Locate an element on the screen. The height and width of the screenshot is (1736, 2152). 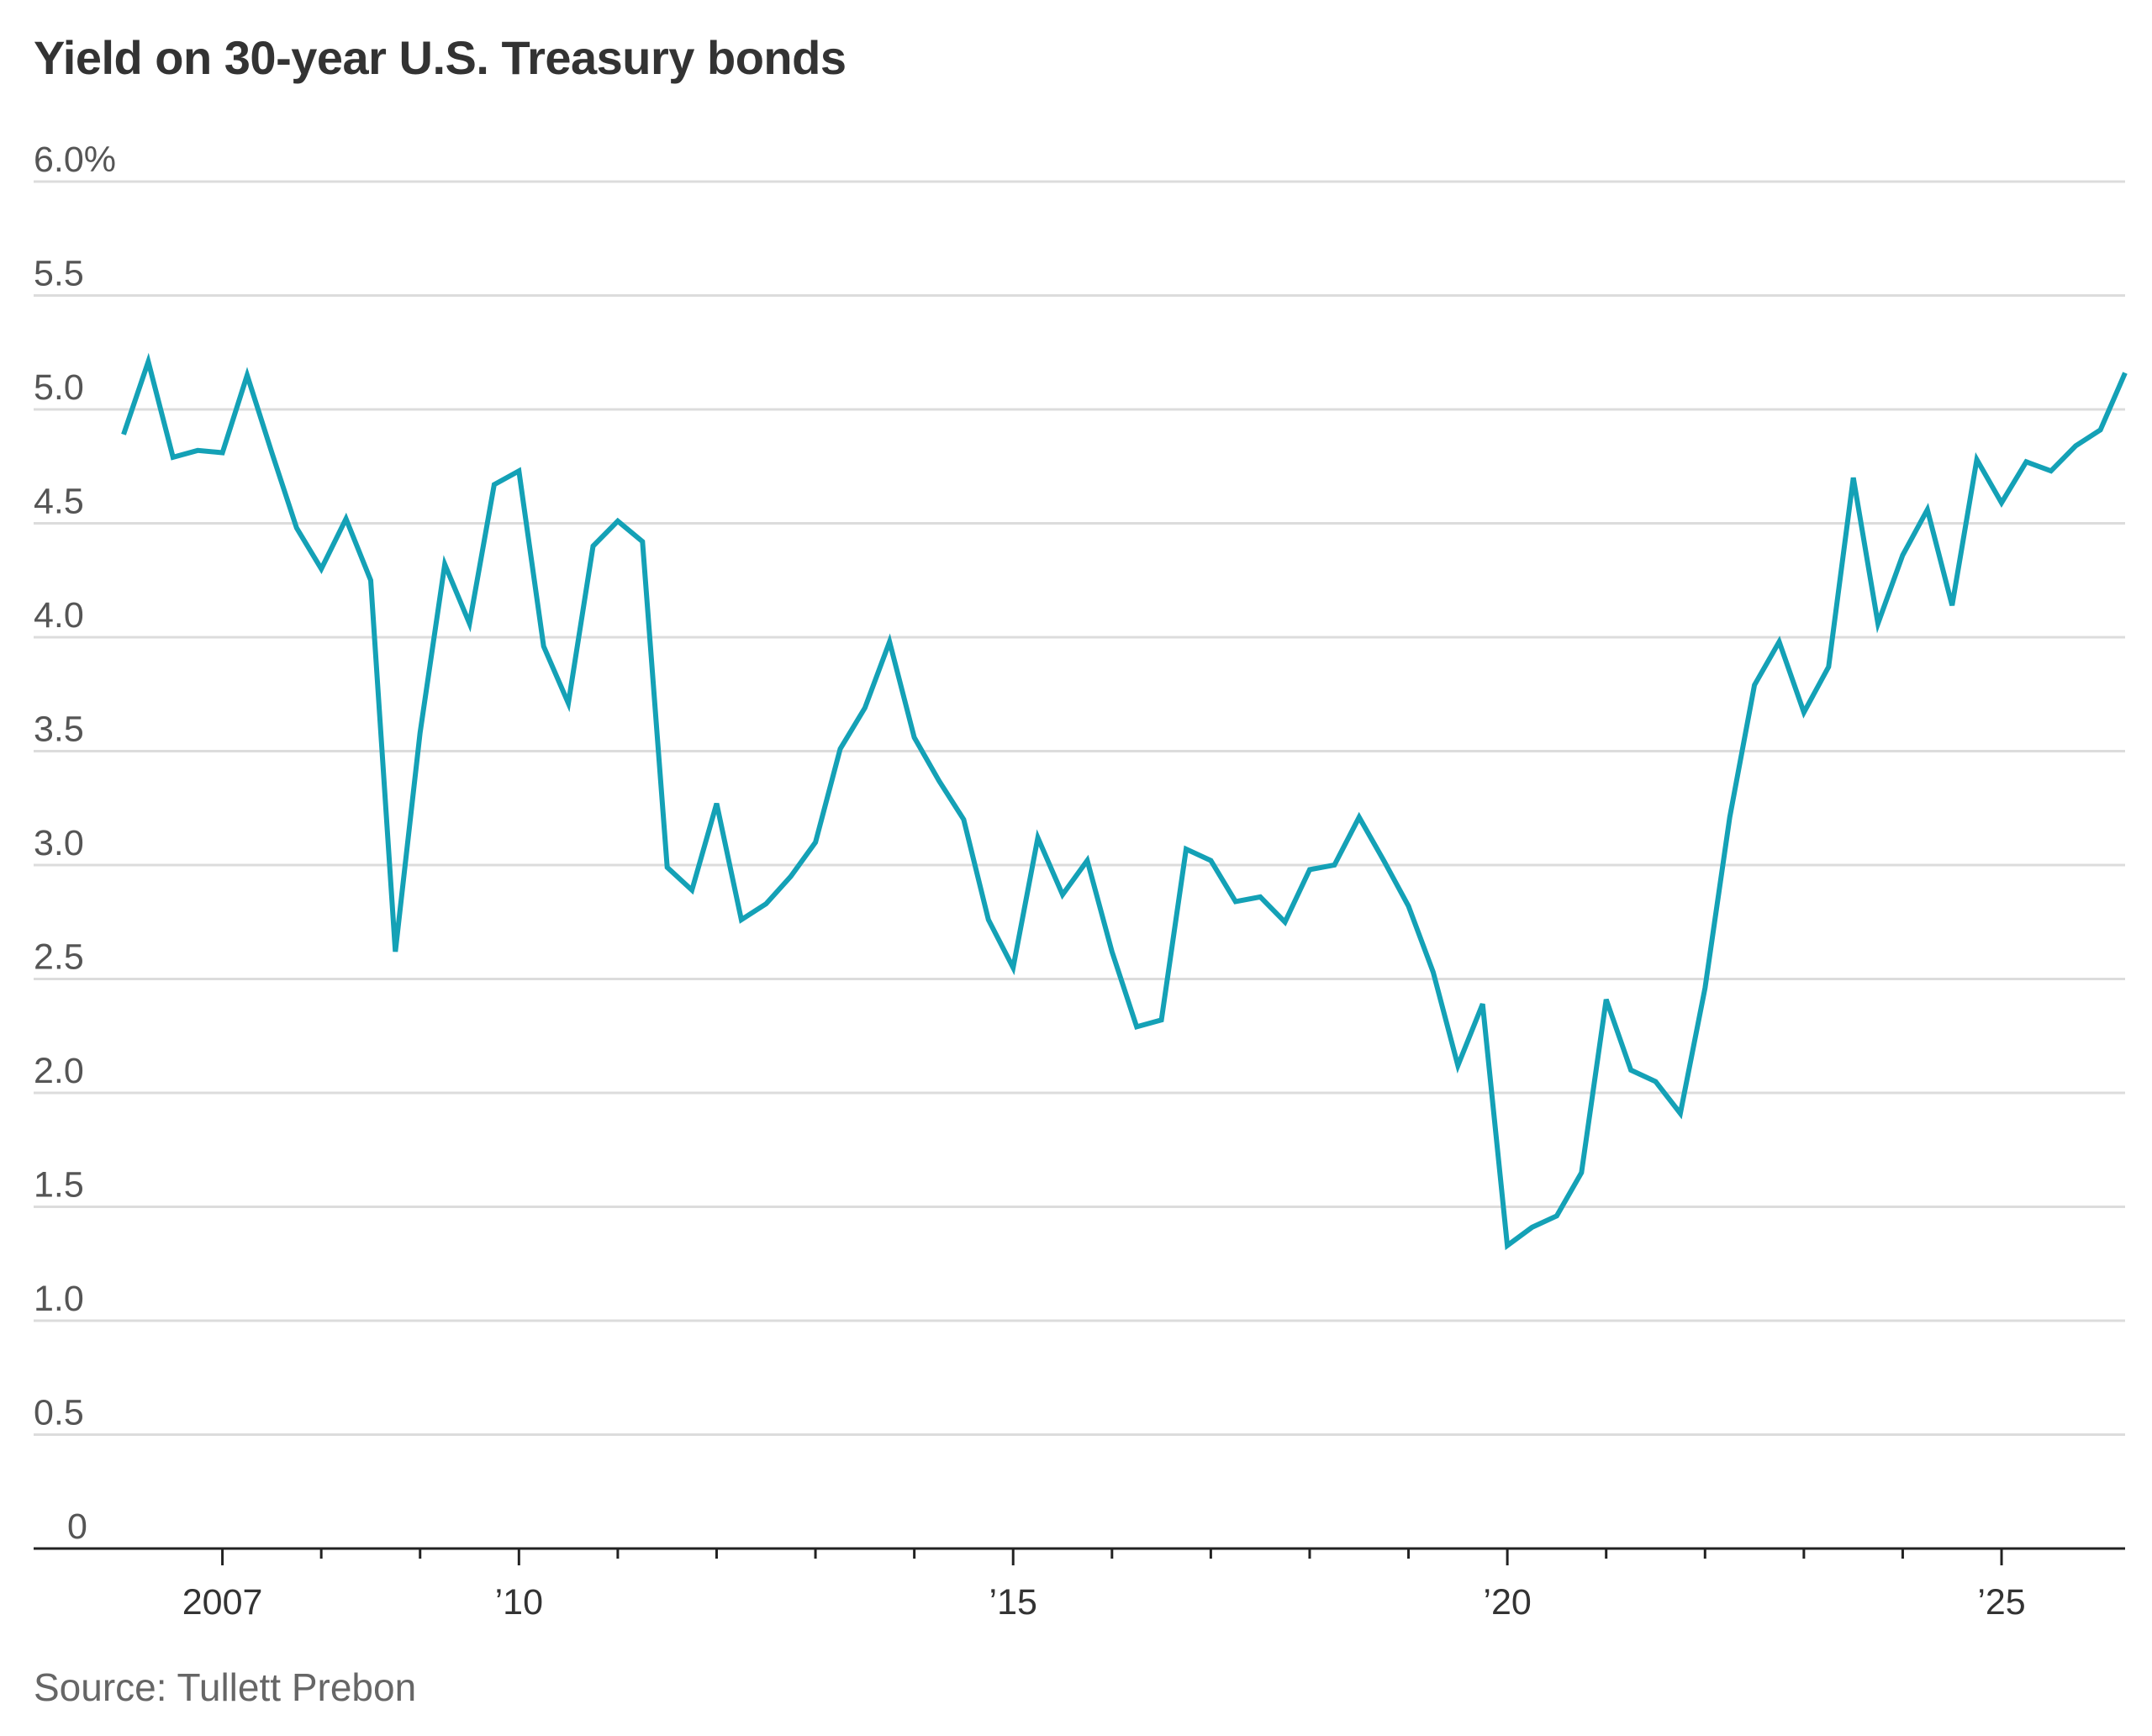
source-note: Source: Tullett Prebon is located at coordinates (225, 1687).